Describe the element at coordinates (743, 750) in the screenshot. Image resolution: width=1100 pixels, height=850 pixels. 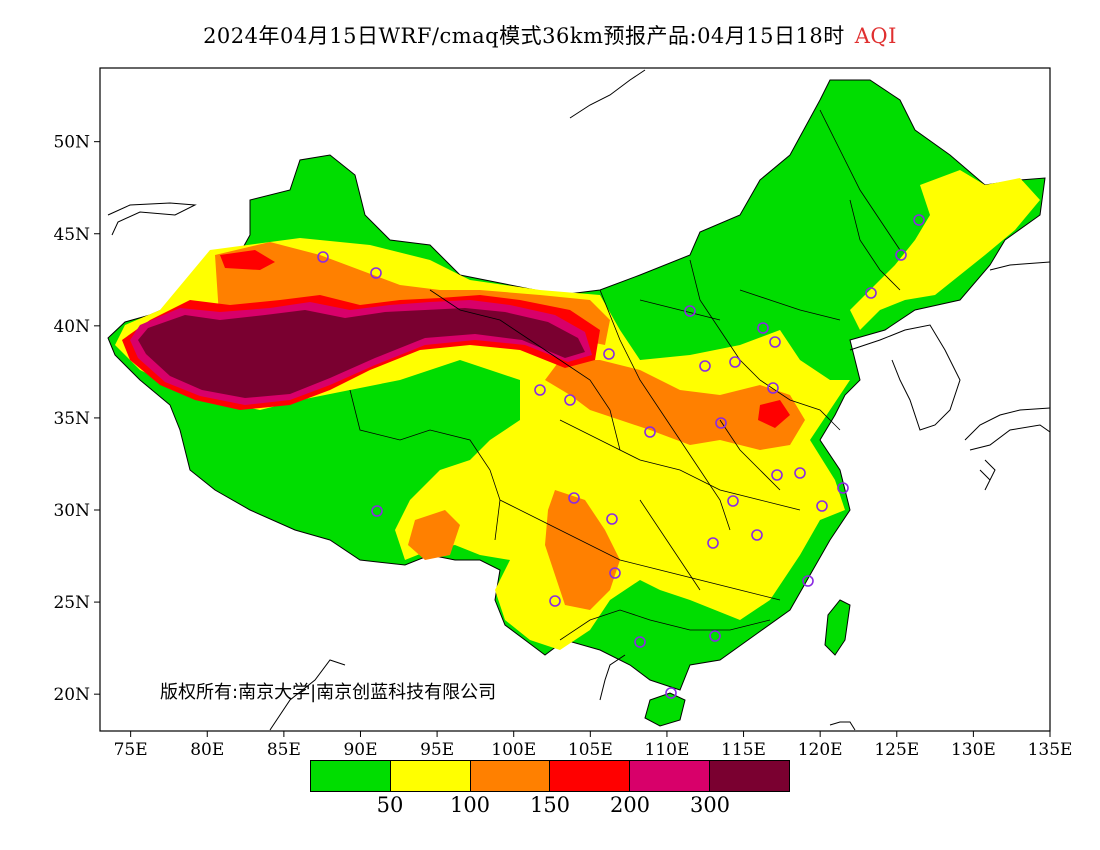
I see `x-tick-label: 115E` at that location.